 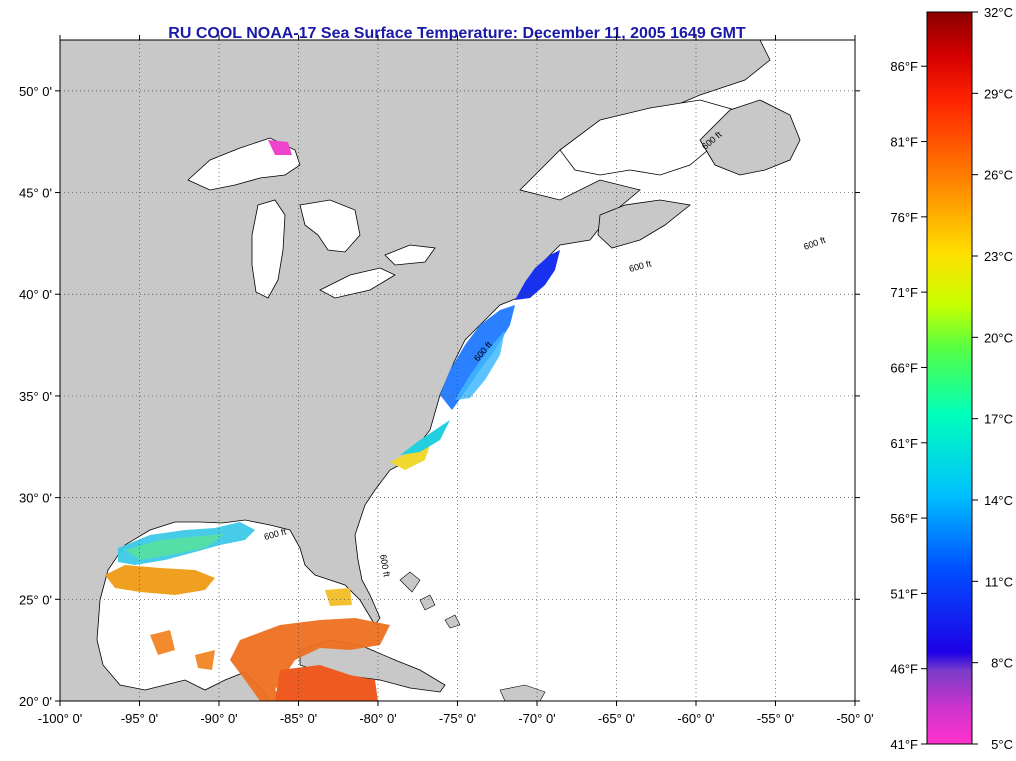 What do you see at coordinates (992, 378) in the screenshot?
I see `colorbar-celsius-labels: 32°C 29°C 26°C 23°C 20°C 17°C 14°C 11°C 8°C 5°C` at bounding box center [992, 378].